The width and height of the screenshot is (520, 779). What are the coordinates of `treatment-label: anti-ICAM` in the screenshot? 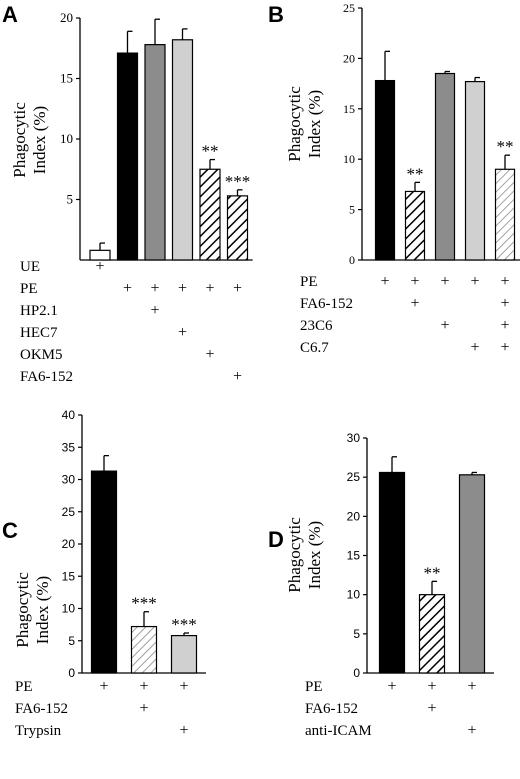 It's located at (338, 731).